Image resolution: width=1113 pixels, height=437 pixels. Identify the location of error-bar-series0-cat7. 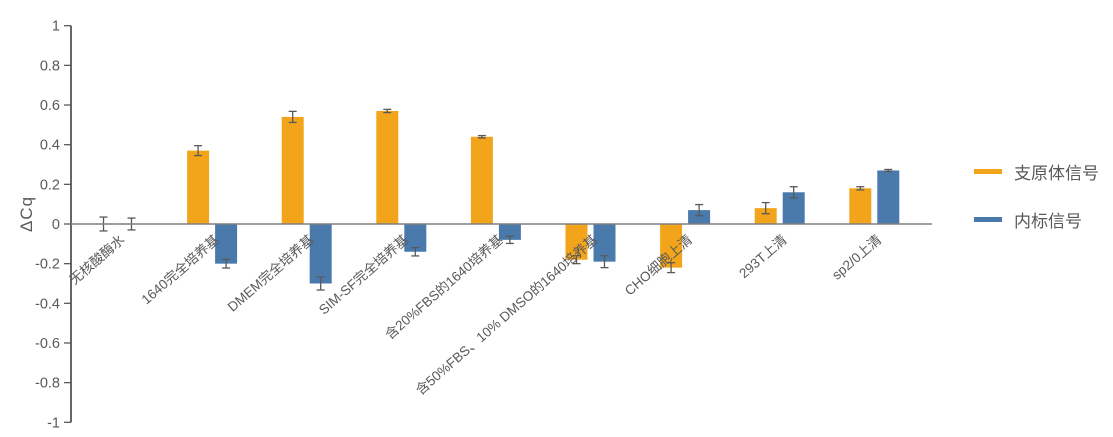
(765, 208).